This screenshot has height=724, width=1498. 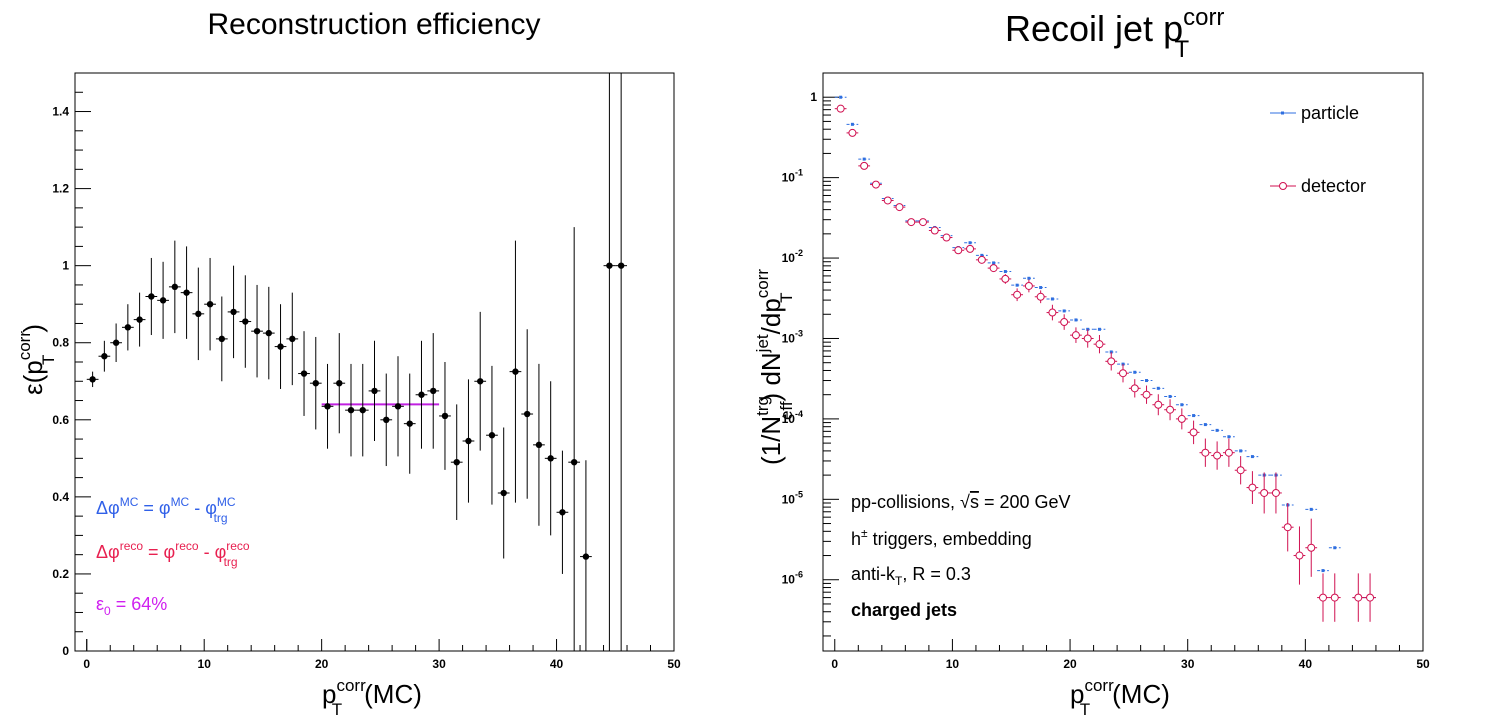 I want to click on y-tick-label: 0.6, so click(x=60, y=420).